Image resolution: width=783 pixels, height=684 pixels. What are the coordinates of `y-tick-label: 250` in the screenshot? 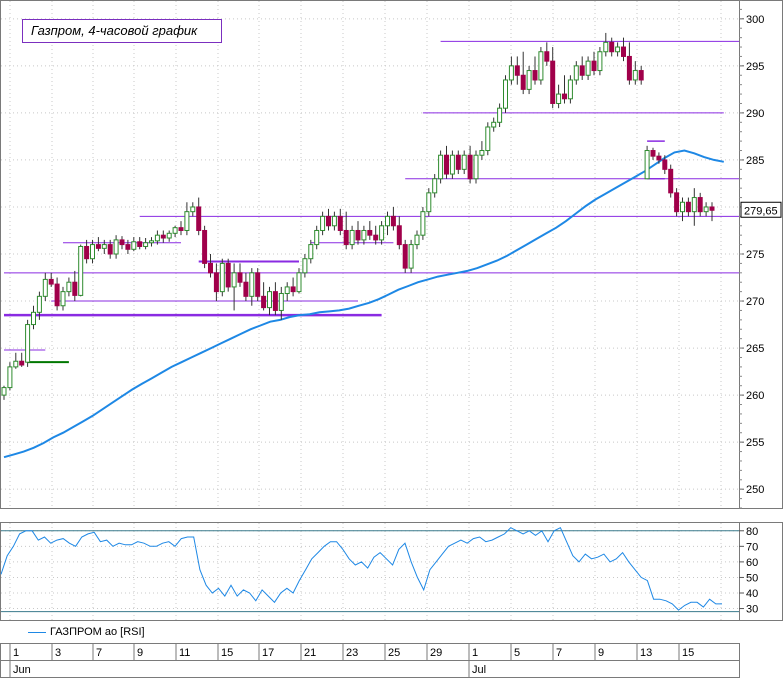 It's located at (755, 490).